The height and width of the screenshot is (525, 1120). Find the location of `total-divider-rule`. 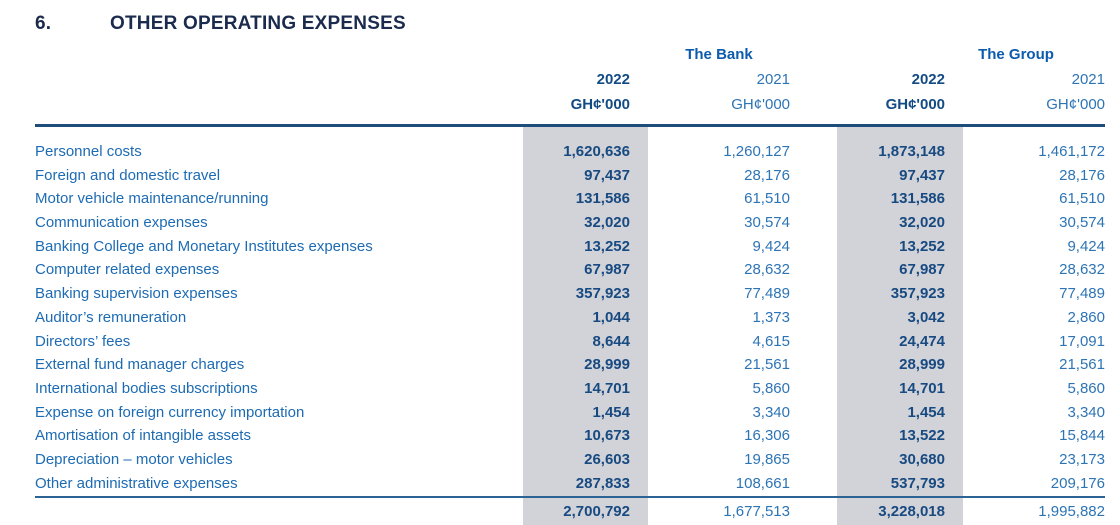

total-divider-rule is located at coordinates (570, 497).